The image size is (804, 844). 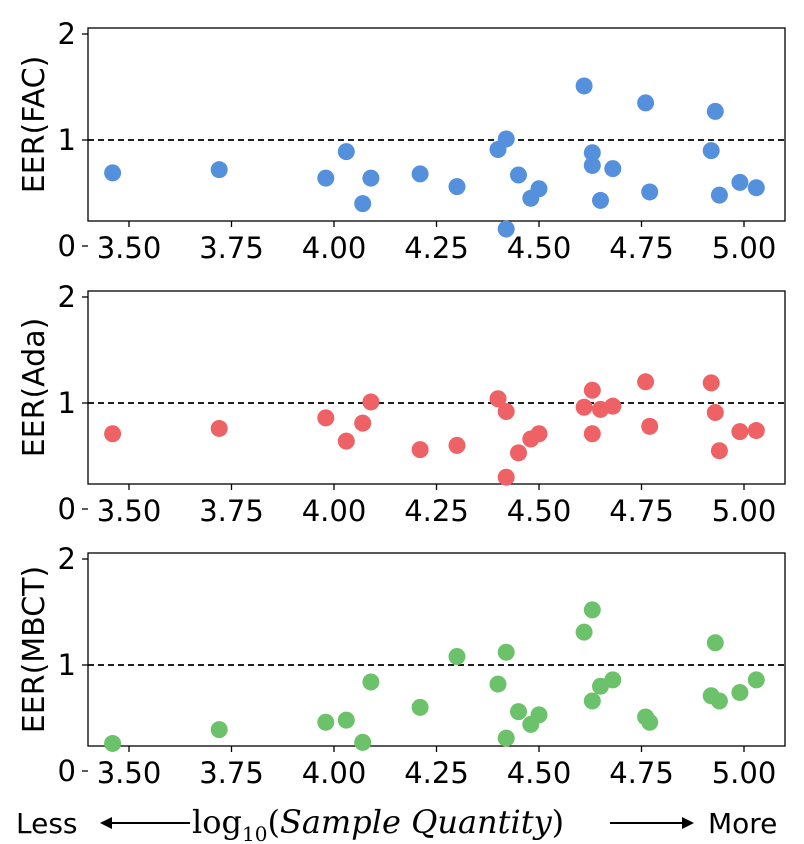 What do you see at coordinates (652, 823) in the screenshot?
I see `right-arrow` at bounding box center [652, 823].